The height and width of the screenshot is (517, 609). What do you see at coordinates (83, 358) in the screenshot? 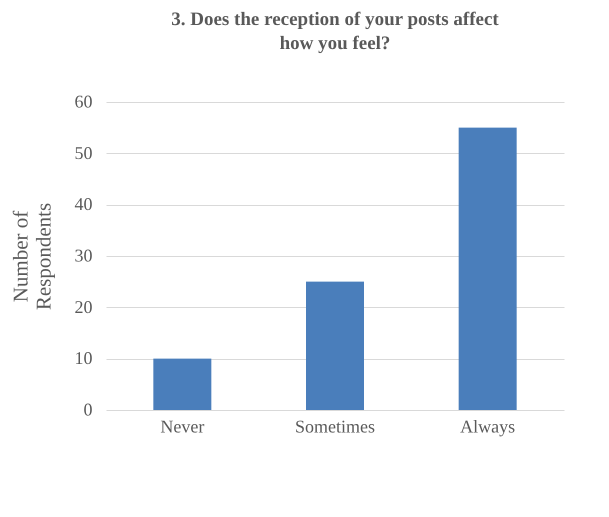
I see `y-tick-label: 10` at bounding box center [83, 358].